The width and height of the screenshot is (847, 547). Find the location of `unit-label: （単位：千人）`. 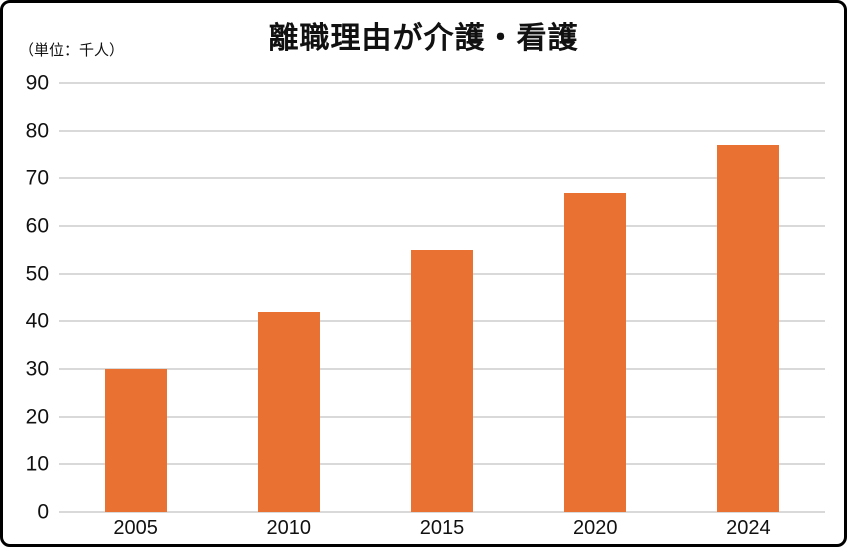

unit-label: （単位：千人） is located at coordinates (72, 50).